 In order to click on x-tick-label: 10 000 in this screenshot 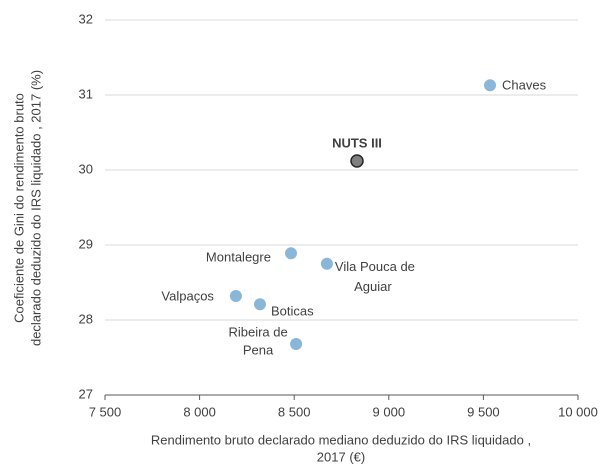, I will do `click(578, 411)`.